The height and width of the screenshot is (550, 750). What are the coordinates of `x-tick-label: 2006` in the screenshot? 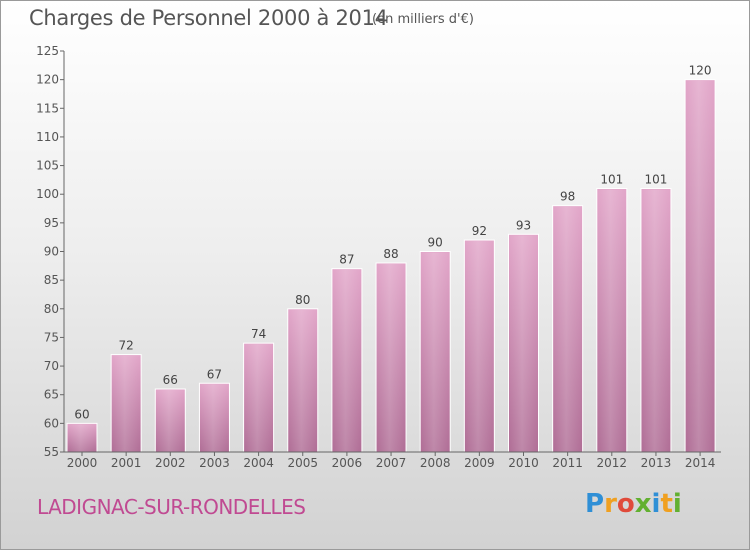 It's located at (347, 463).